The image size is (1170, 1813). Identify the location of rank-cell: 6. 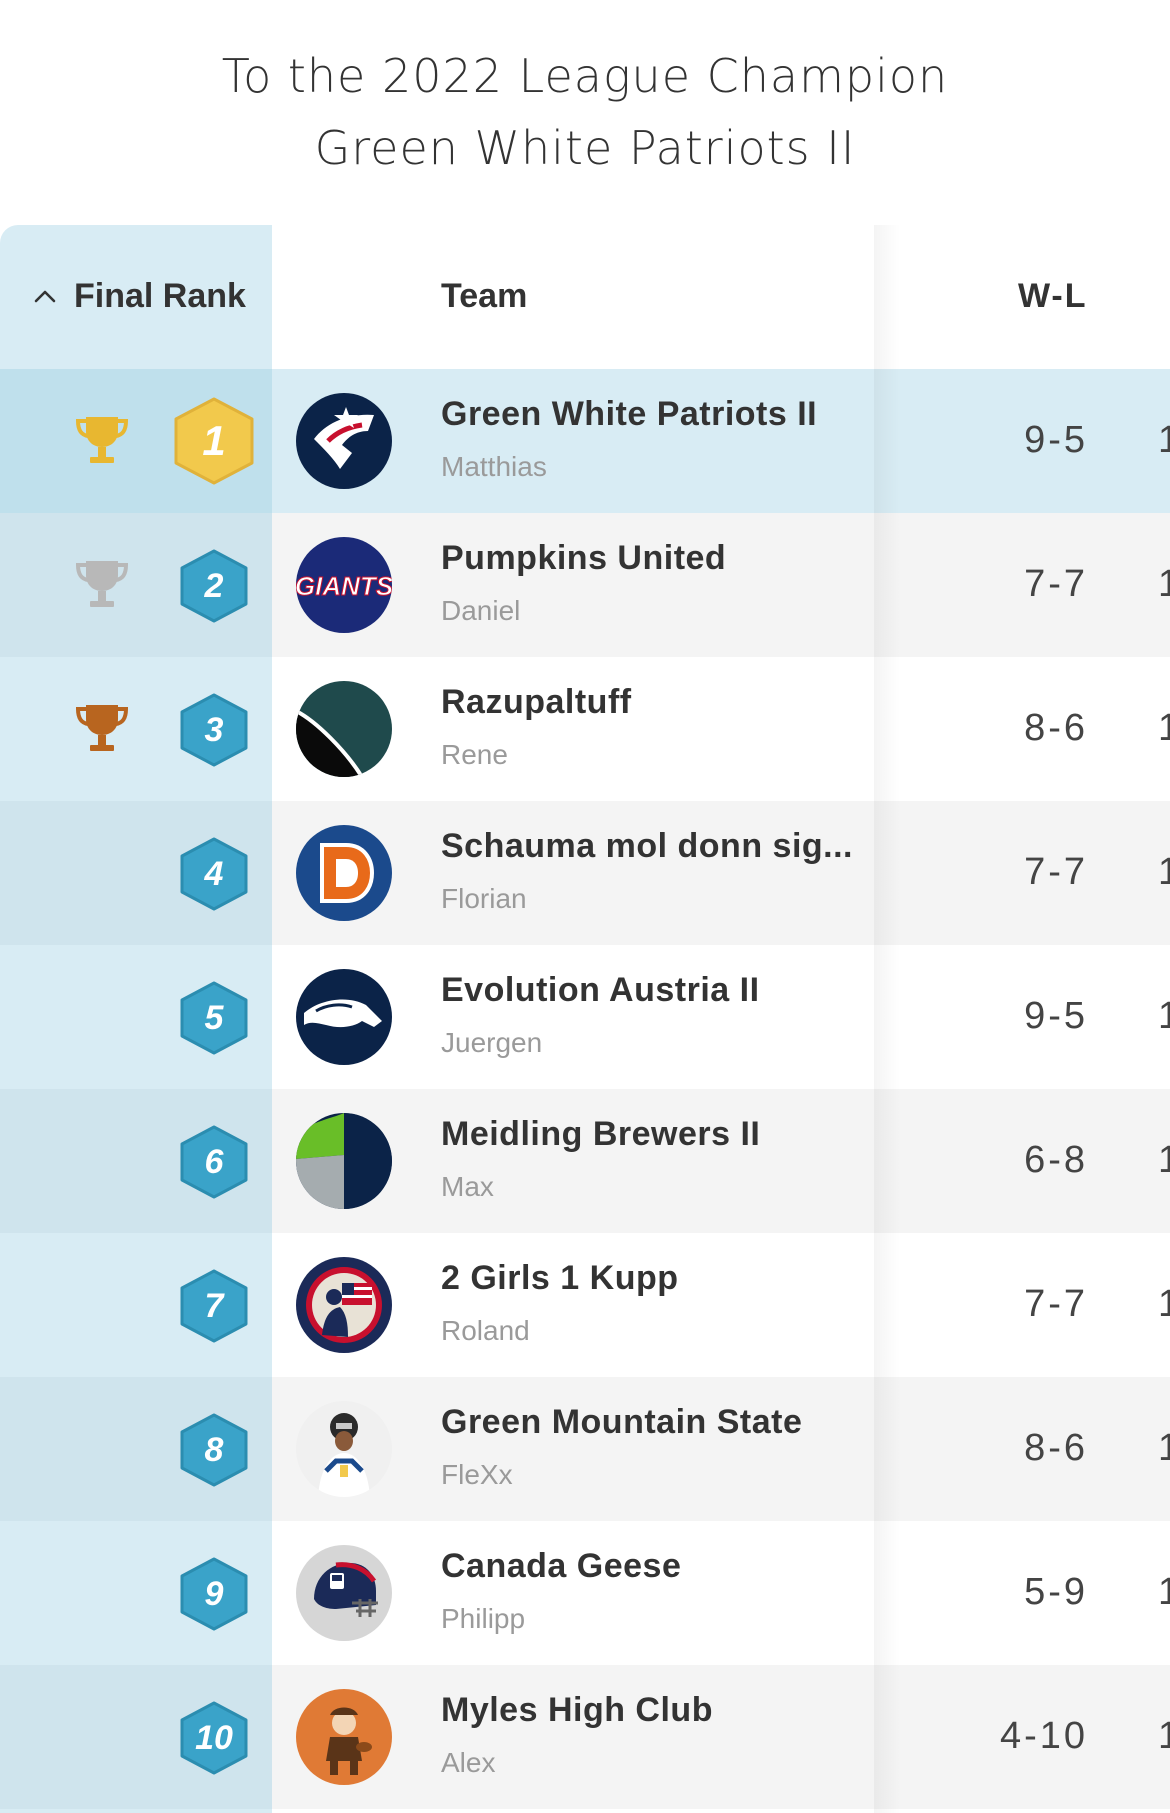
(136, 1161).